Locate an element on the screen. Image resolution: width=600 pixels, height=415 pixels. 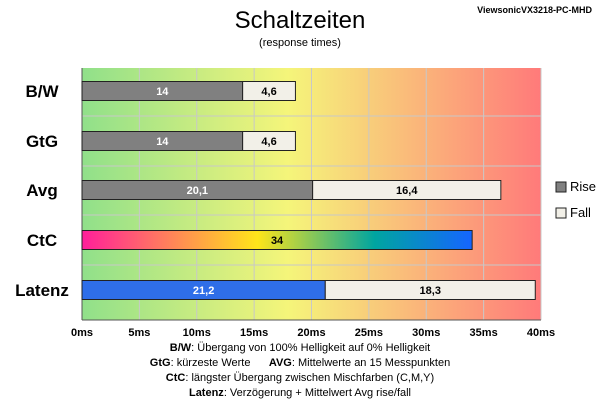
category-label: CtC is located at coordinates (42, 240).